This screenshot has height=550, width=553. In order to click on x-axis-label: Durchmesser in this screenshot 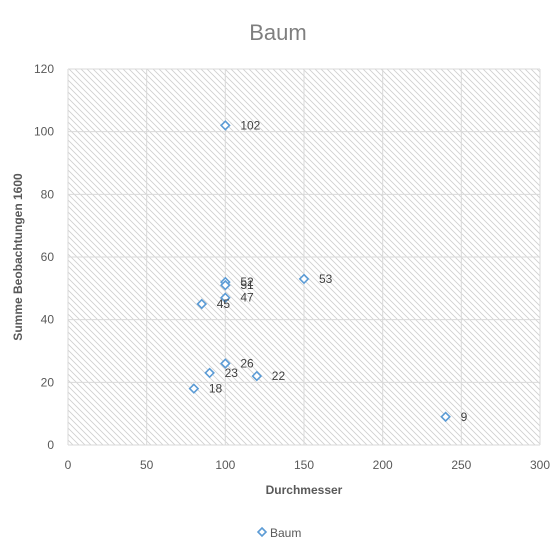, I will do `click(304, 490)`.